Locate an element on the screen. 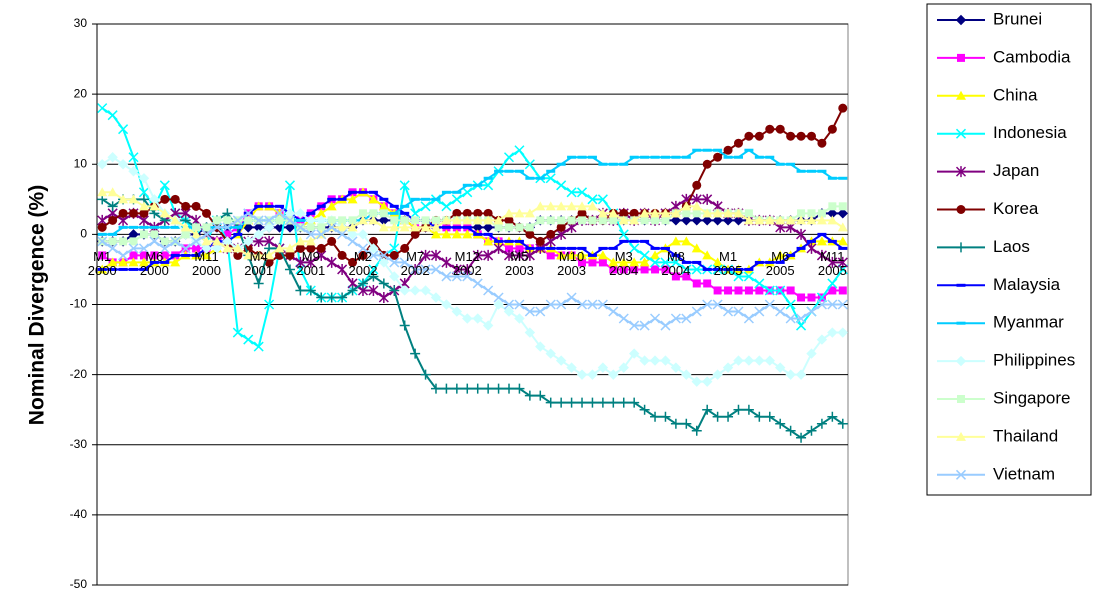 The image size is (1099, 596). legend-label: Korea is located at coordinates (1016, 208).